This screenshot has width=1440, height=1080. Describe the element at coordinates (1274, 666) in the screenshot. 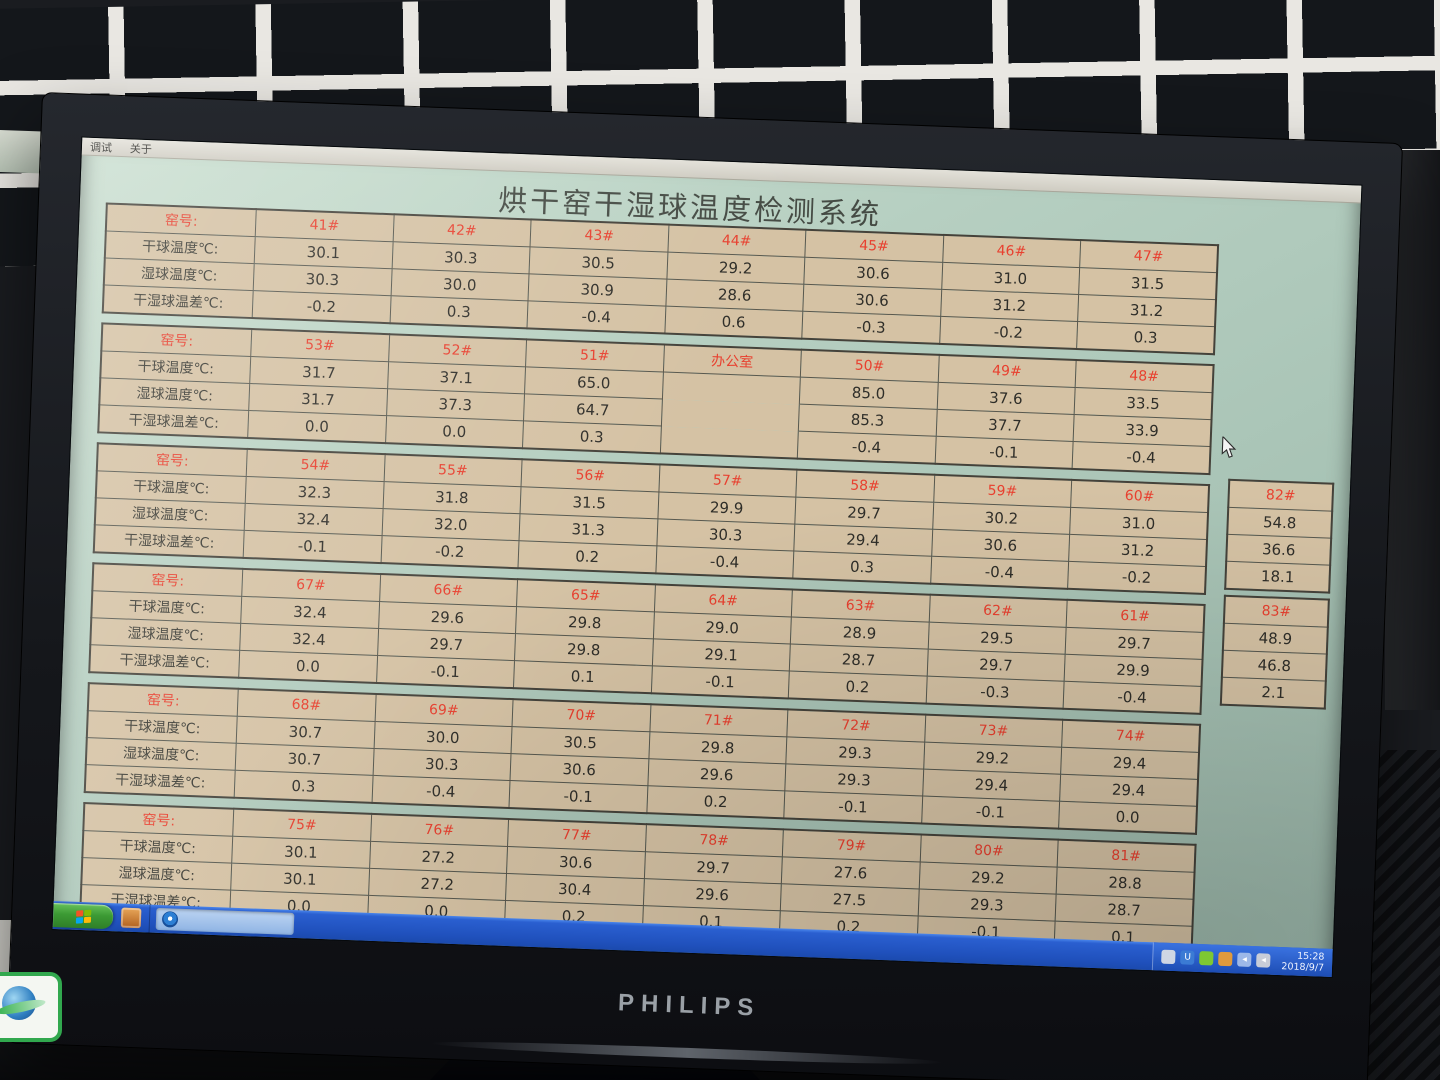

I see `temperature-value: 46.8` at that location.